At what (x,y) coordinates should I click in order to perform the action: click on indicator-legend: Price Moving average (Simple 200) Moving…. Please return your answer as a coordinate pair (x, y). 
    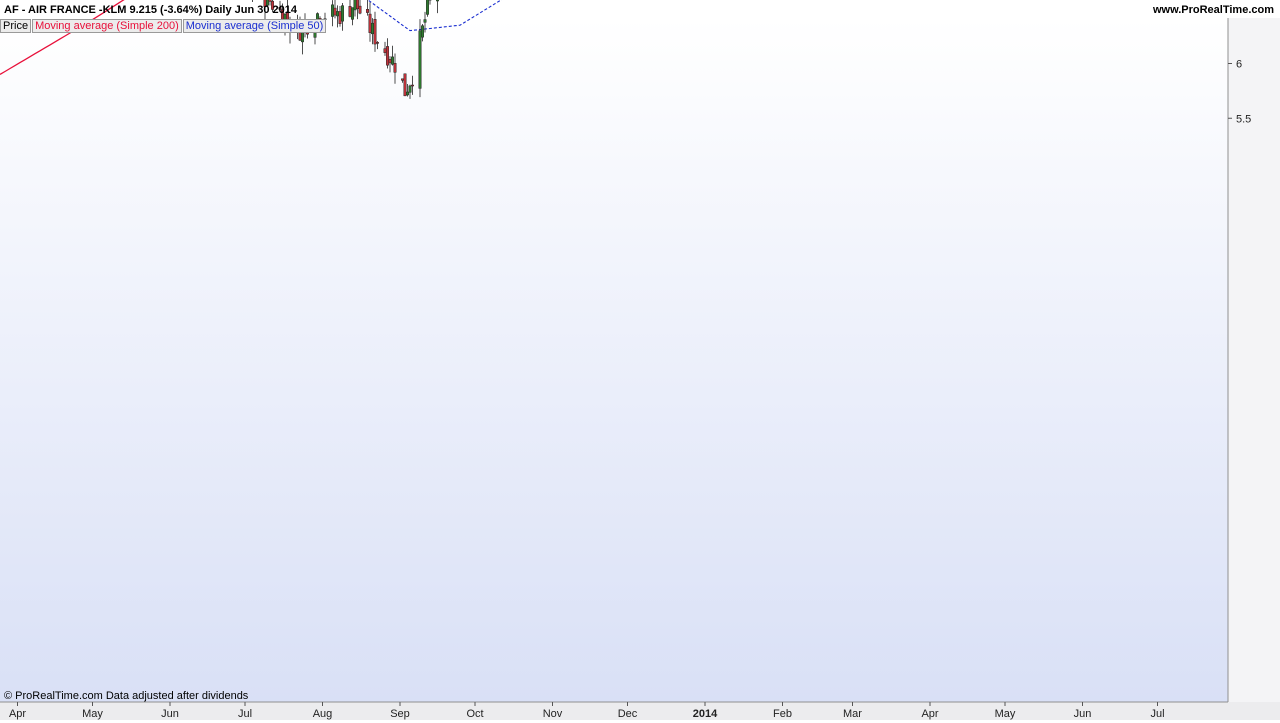
    Looking at the image, I should click on (163, 26).